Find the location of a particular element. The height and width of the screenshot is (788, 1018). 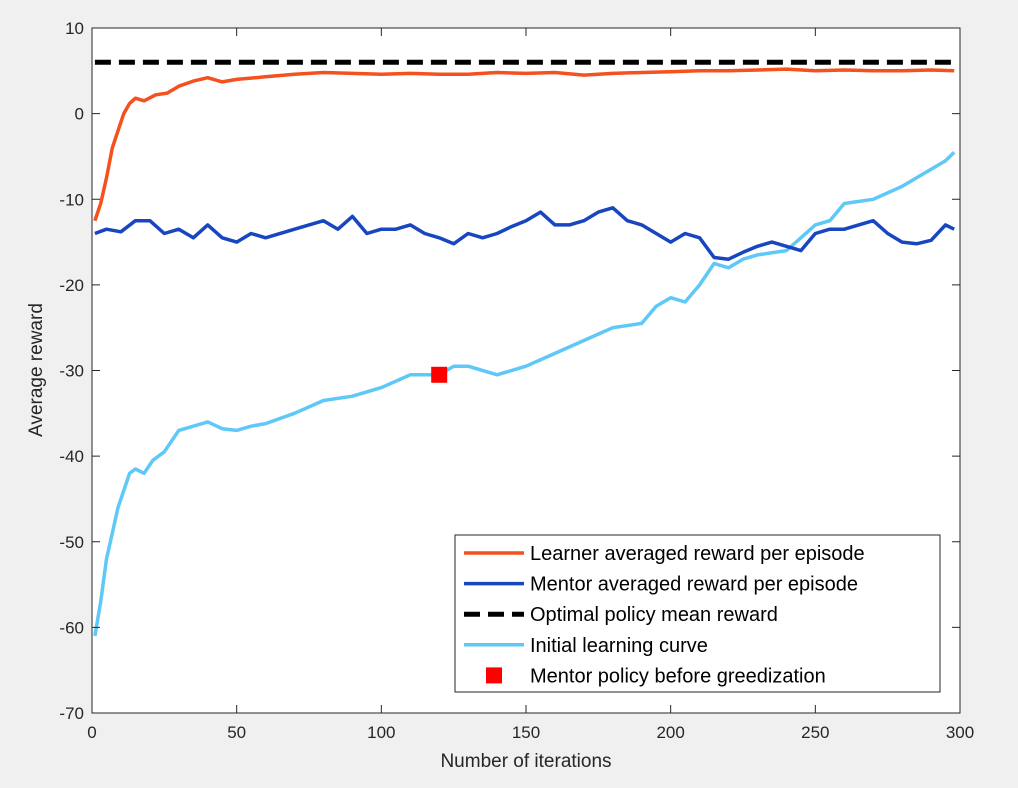

legend-label-mentor-averaged-reward-per-episode: Mentor averaged reward per episode is located at coordinates (694, 585).